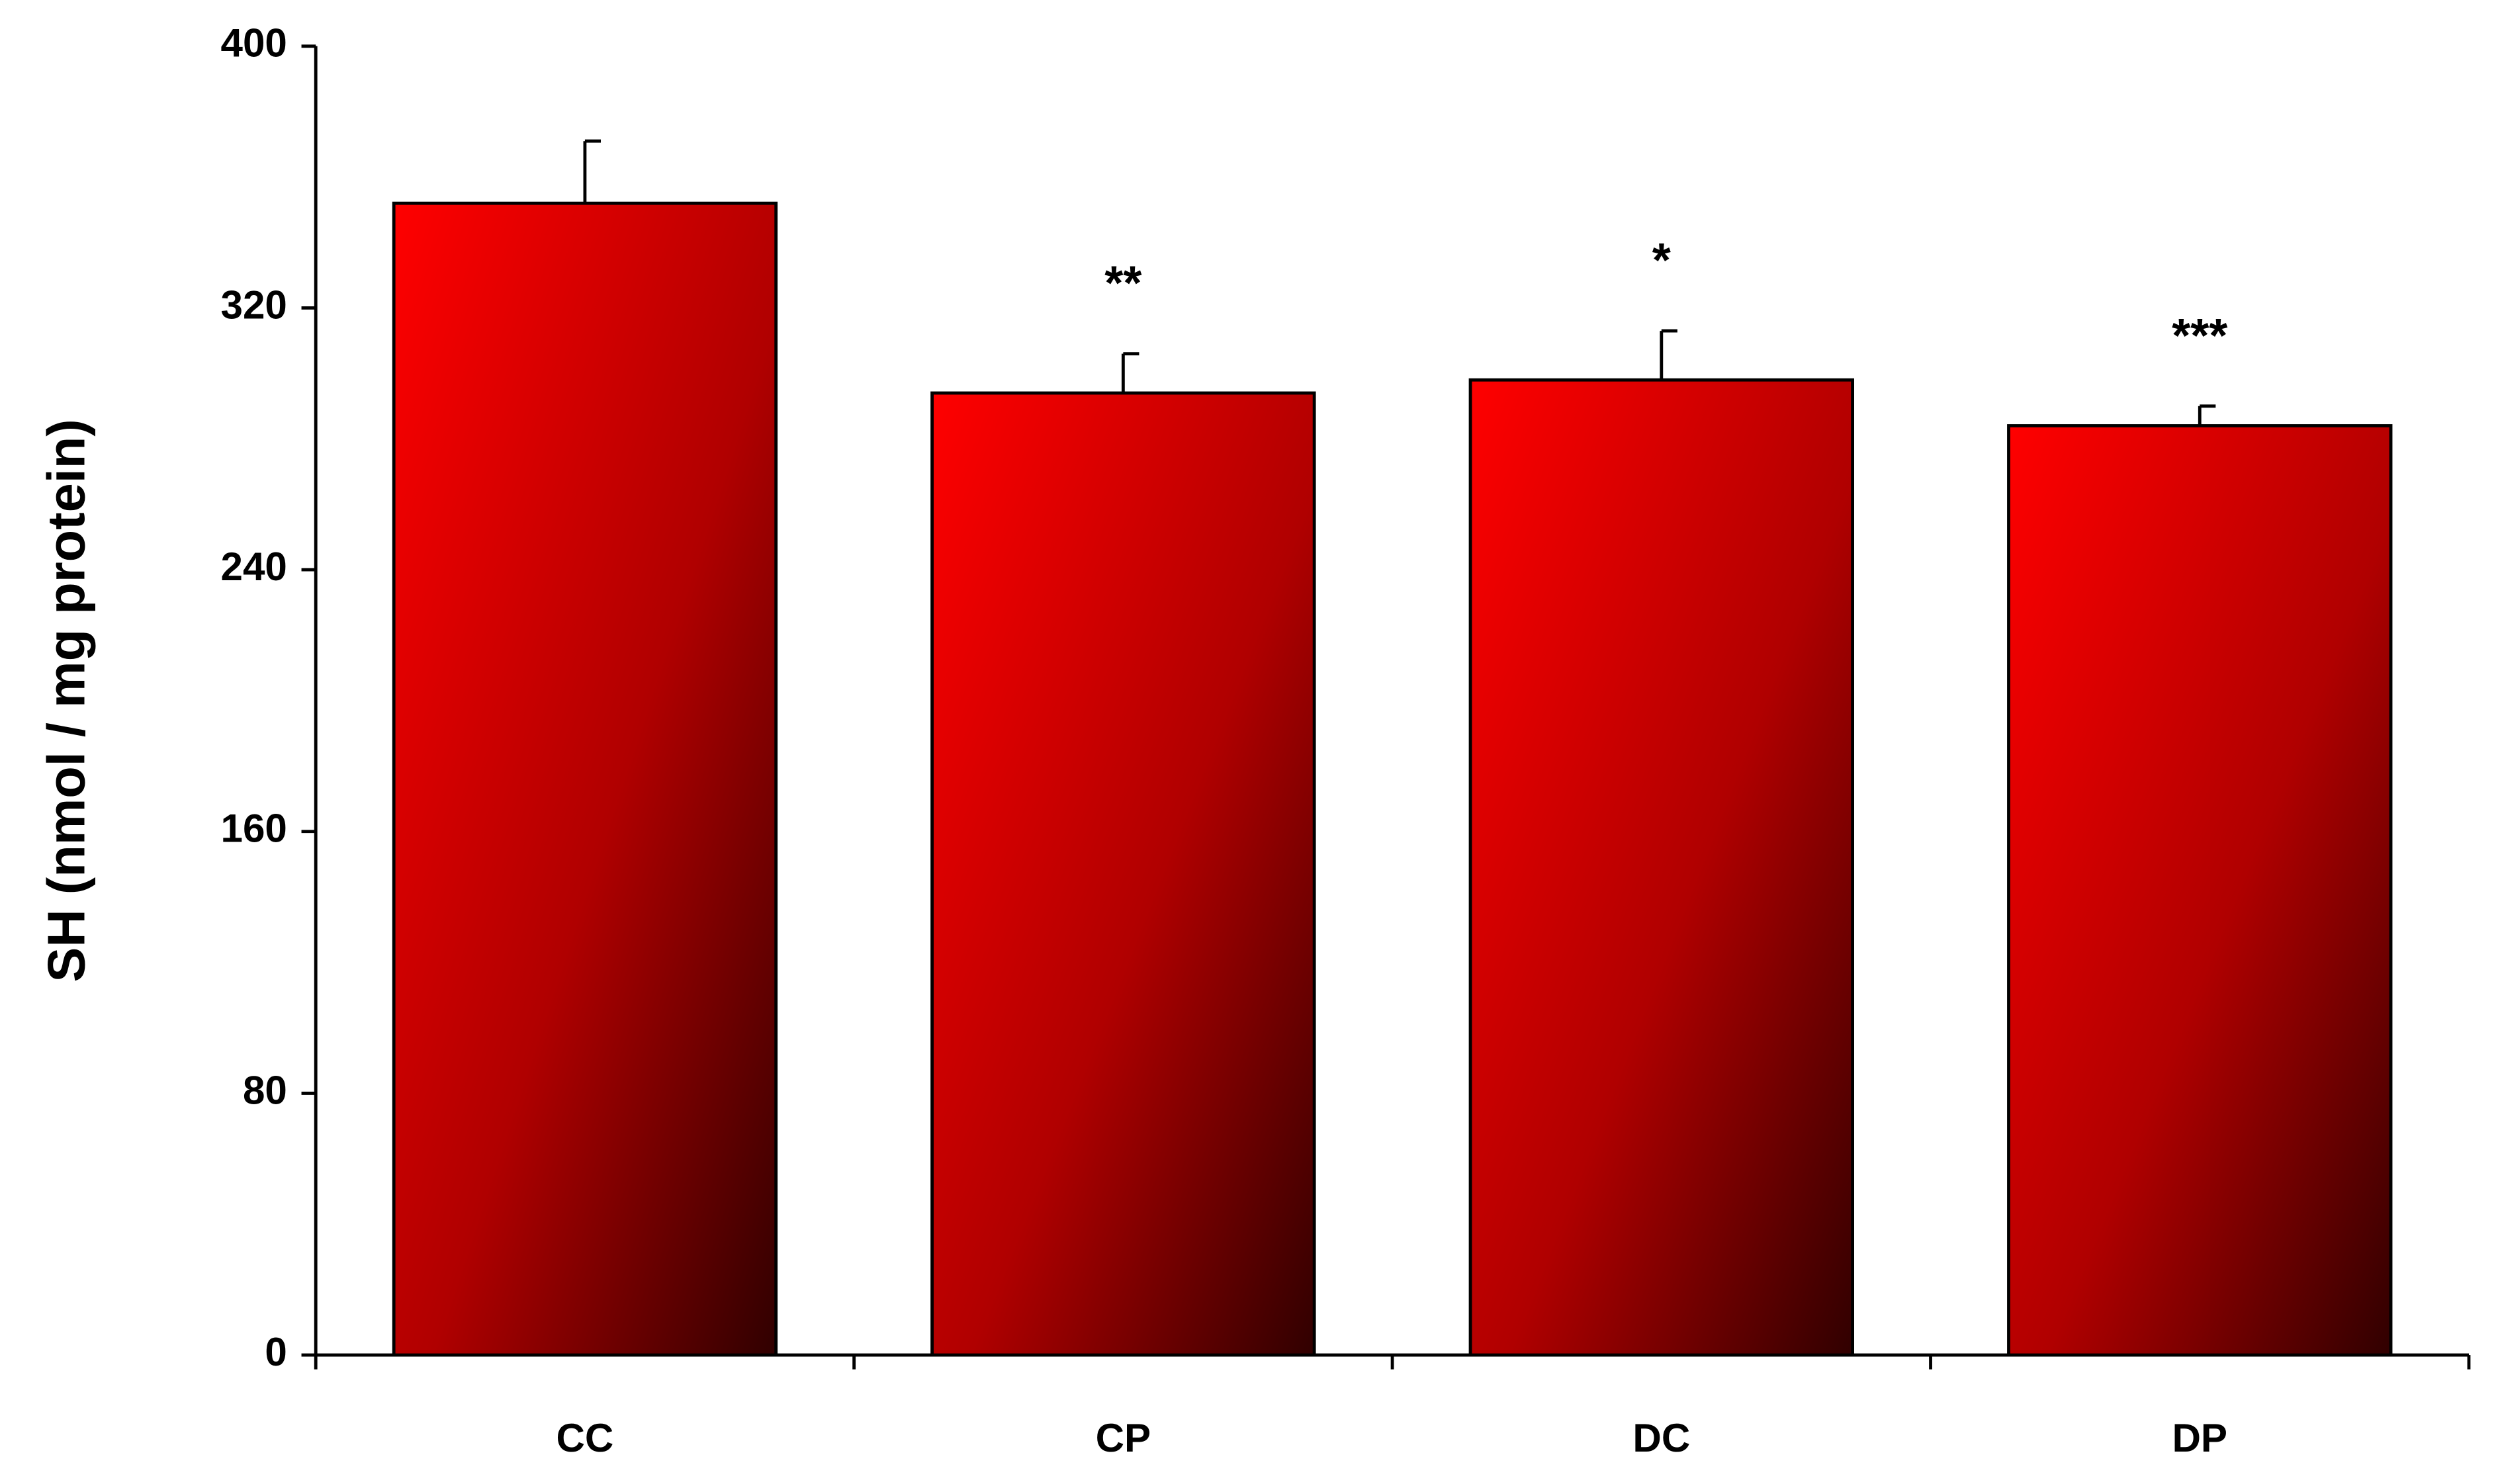 Image resolution: width=2498 pixels, height=1484 pixels. I want to click on y-tick-label: 400, so click(254, 43).